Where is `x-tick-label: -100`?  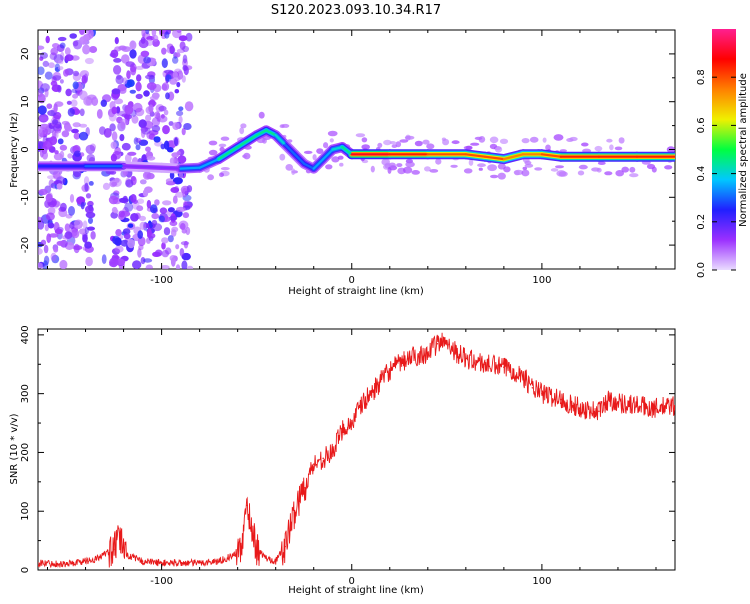
x-tick-label: -100 is located at coordinates (161, 280).